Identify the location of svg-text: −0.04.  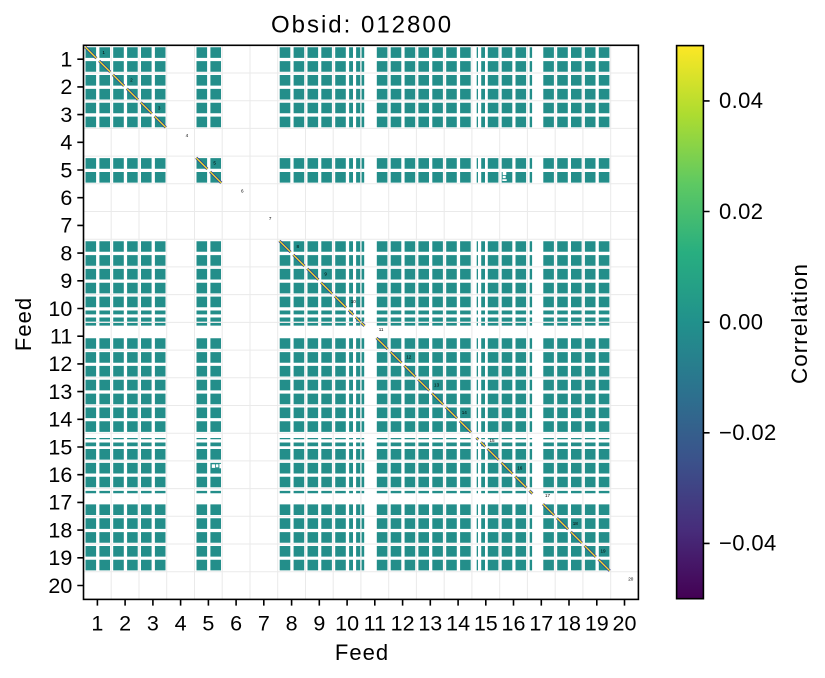
(748, 543).